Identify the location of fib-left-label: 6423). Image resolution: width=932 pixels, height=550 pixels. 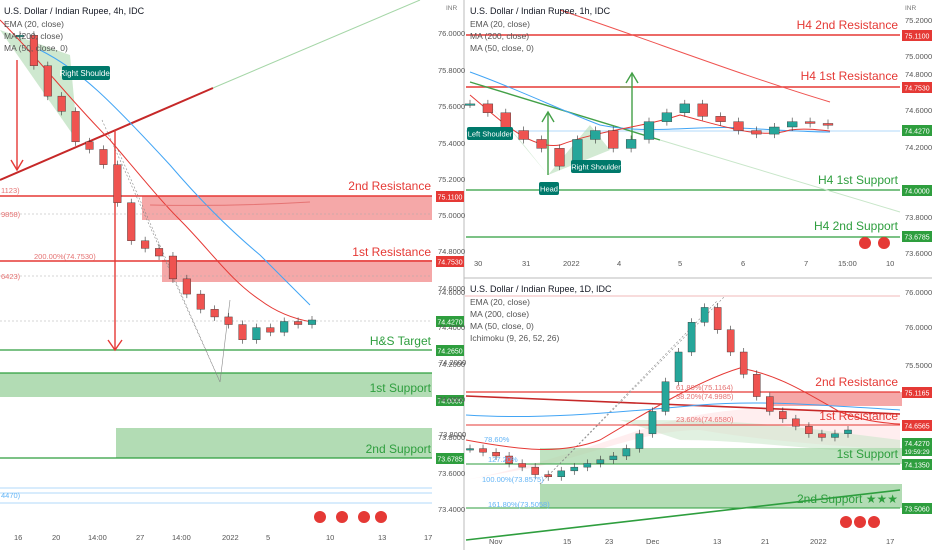
(11, 276).